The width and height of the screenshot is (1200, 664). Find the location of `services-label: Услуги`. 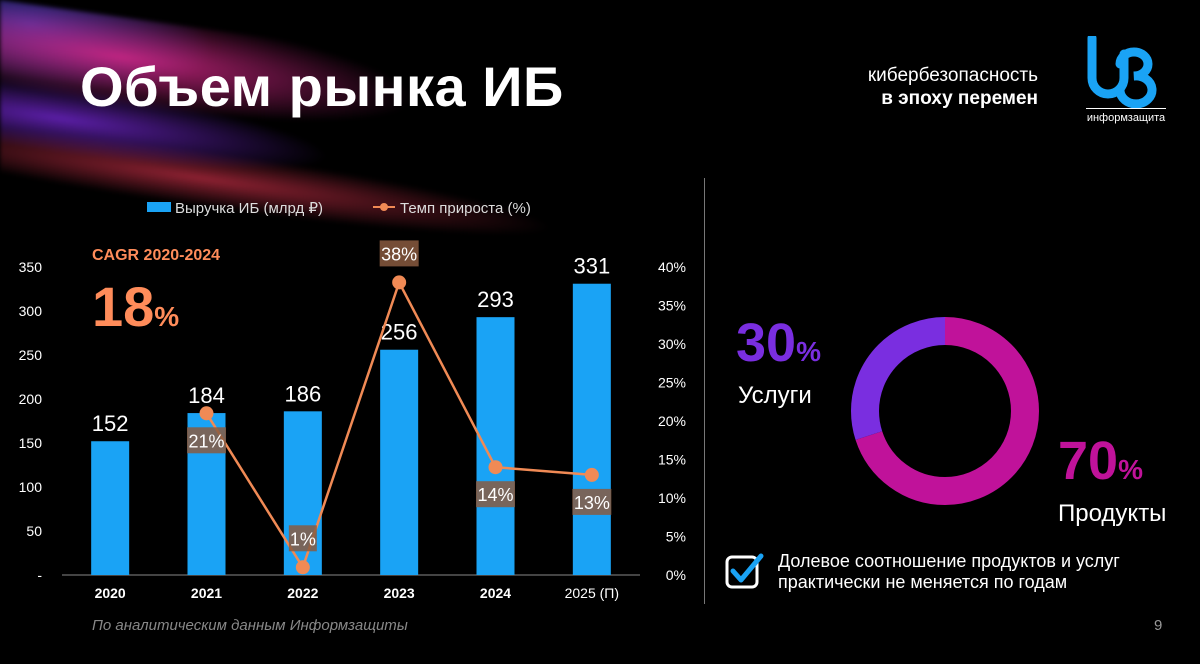

services-label: Услуги is located at coordinates (775, 395).